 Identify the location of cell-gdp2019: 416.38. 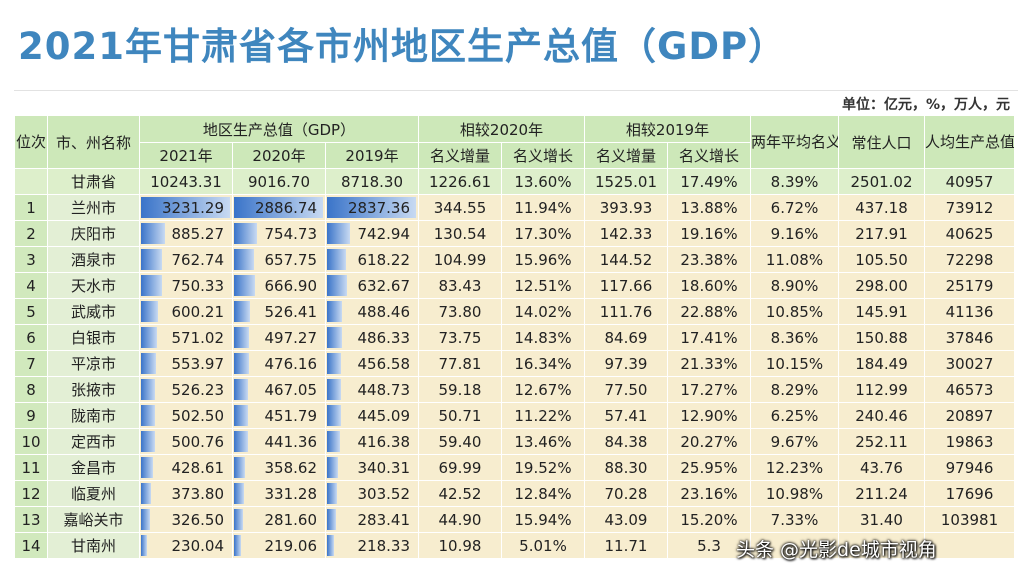
(372, 441).